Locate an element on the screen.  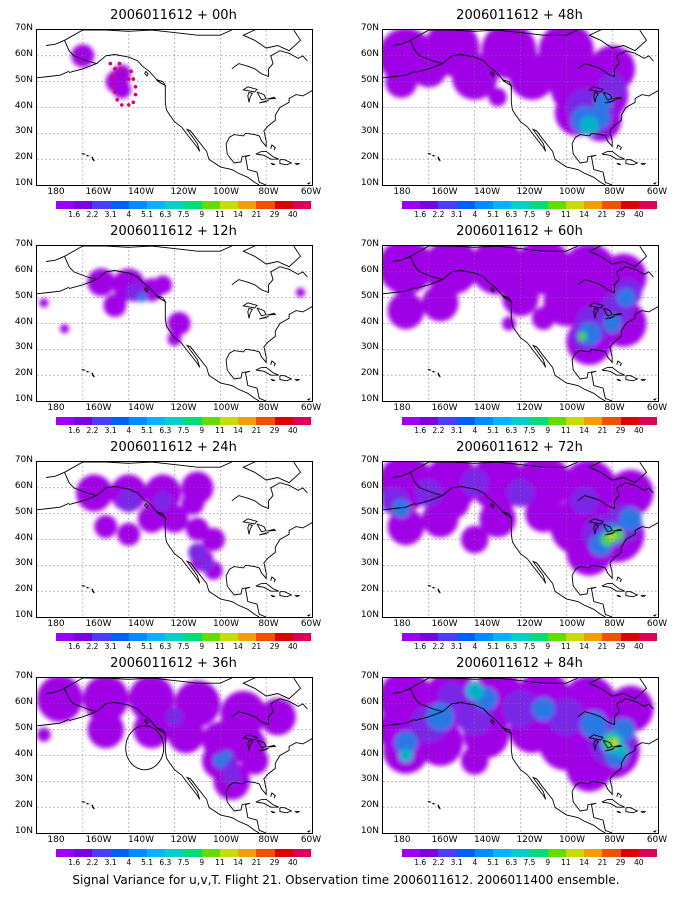
colorbar-label: 7.5 is located at coordinates (183, 862).